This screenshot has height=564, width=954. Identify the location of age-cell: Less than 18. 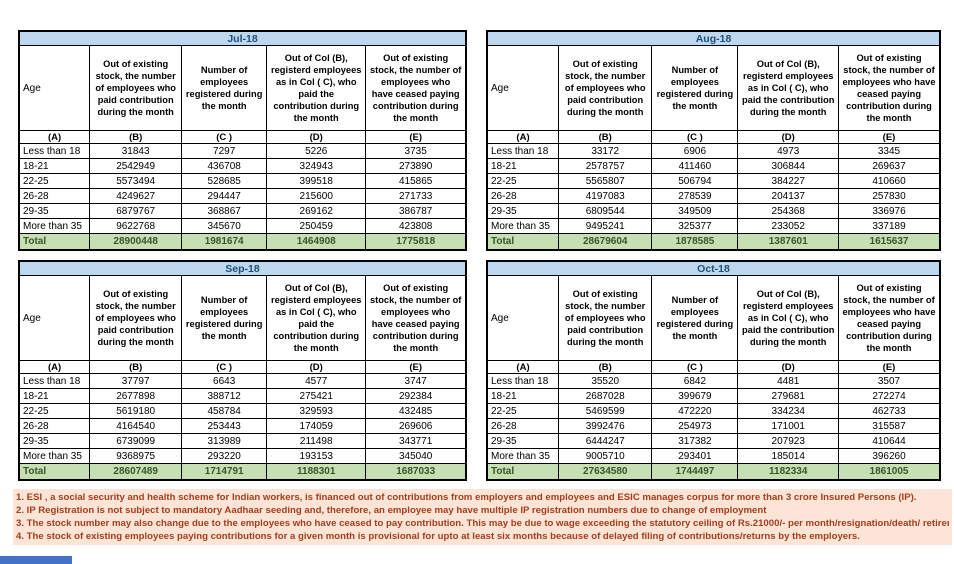
(54, 381).